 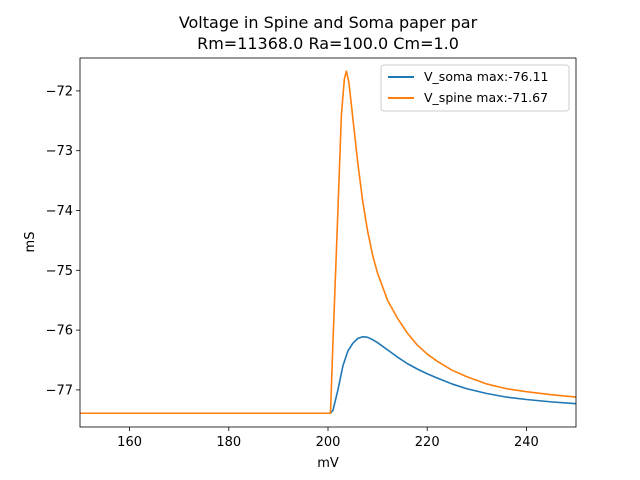 What do you see at coordinates (129, 442) in the screenshot?
I see `x-tick-label: 160` at bounding box center [129, 442].